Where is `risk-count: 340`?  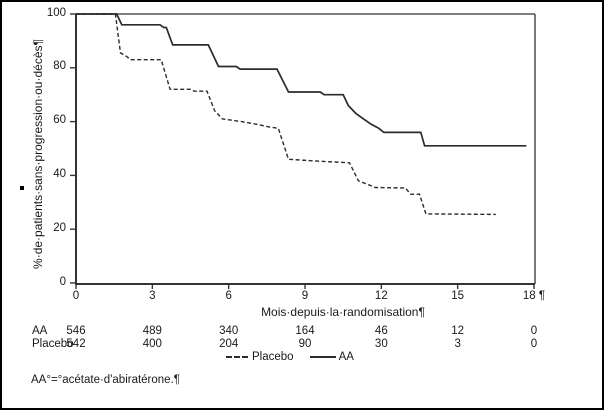 risk-count: 340 is located at coordinates (229, 331).